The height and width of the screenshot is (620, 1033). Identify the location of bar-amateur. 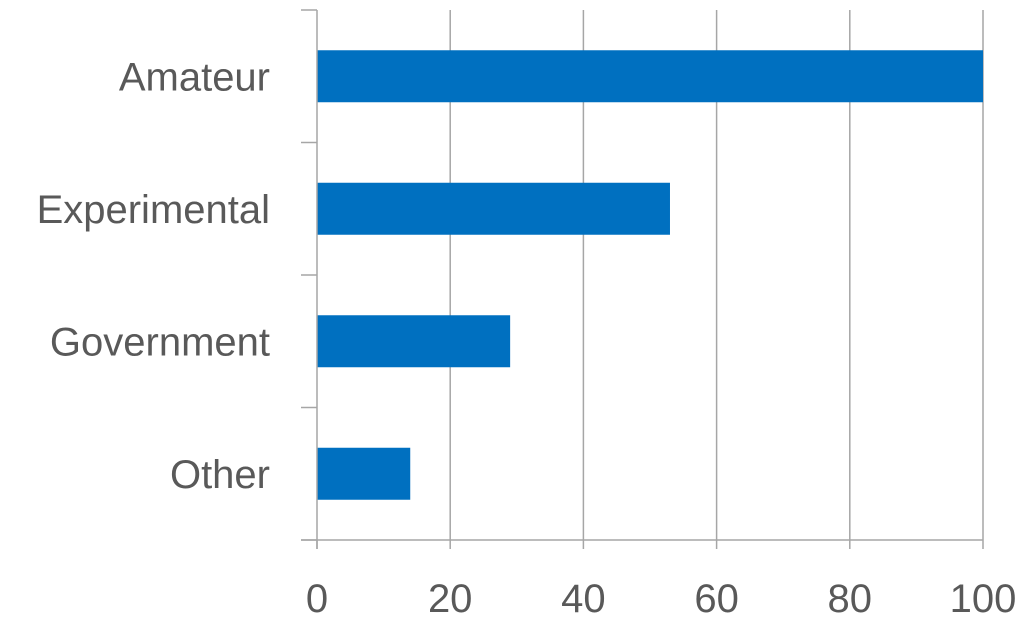
(650, 76).